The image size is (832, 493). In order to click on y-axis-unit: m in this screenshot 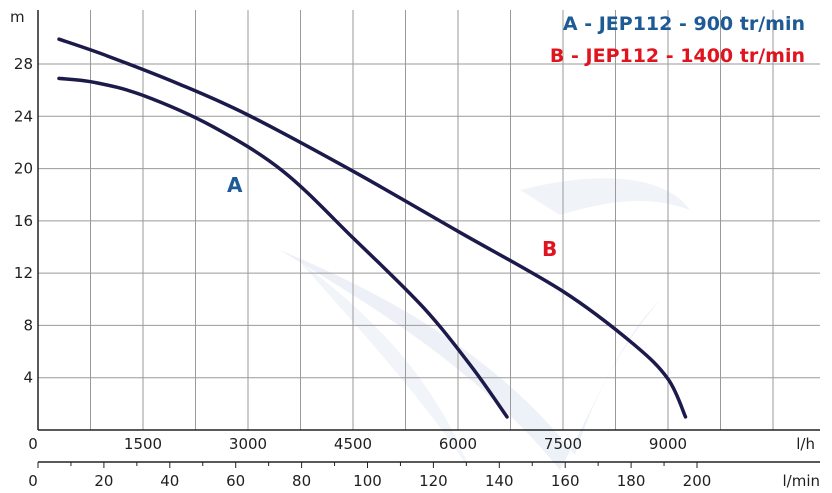, I will do `click(17, 17)`.